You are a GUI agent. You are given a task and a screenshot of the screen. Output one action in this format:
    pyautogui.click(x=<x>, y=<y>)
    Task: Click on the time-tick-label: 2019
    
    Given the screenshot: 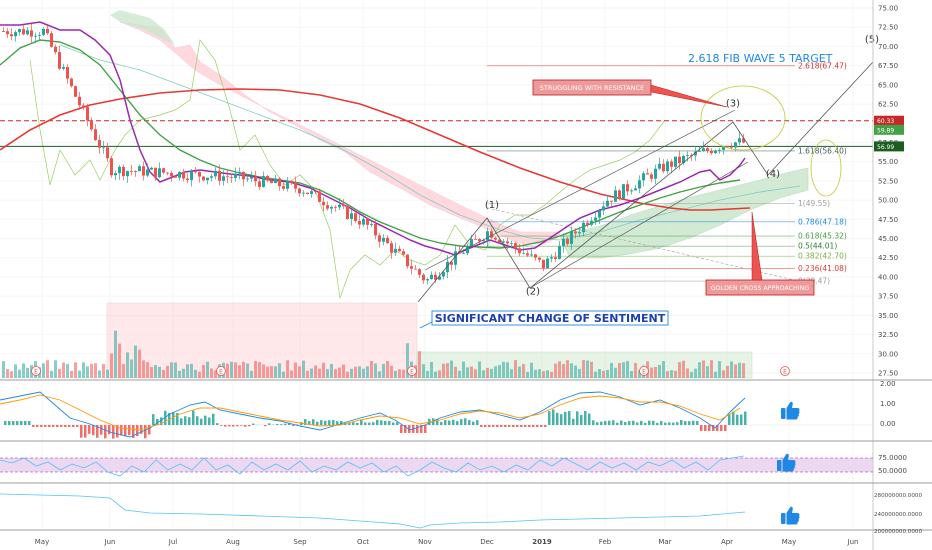 What is the action you would take?
    pyautogui.click(x=542, y=542)
    